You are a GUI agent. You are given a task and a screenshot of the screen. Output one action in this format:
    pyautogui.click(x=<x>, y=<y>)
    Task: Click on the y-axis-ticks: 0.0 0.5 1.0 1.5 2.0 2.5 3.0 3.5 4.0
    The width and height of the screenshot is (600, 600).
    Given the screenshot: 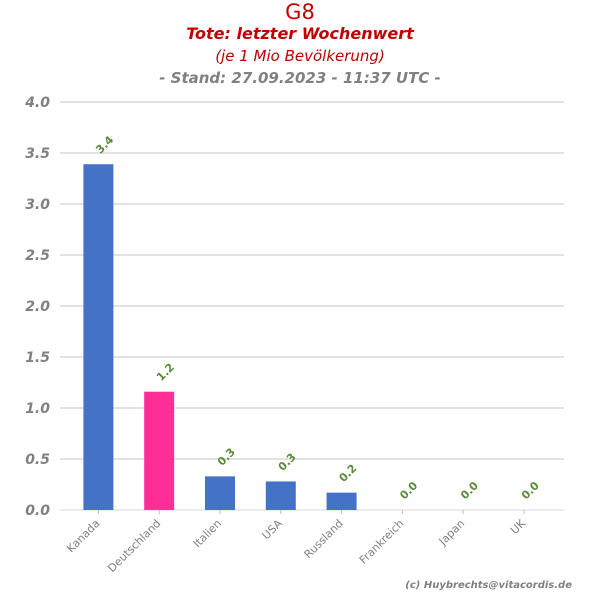 What is the action you would take?
    pyautogui.click(x=37, y=307)
    